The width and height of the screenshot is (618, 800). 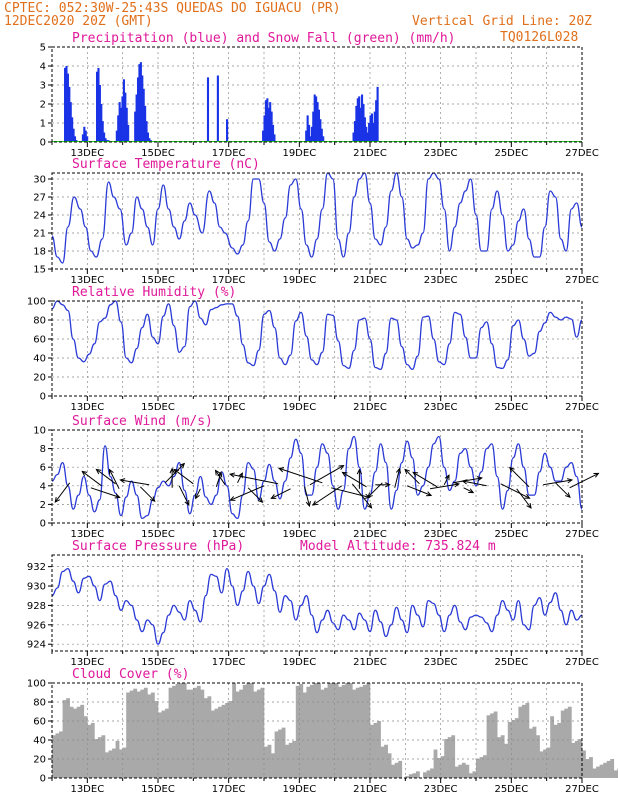 What do you see at coordinates (39, 321) in the screenshot?
I see `humidity-ytick-label: 80` at bounding box center [39, 321].